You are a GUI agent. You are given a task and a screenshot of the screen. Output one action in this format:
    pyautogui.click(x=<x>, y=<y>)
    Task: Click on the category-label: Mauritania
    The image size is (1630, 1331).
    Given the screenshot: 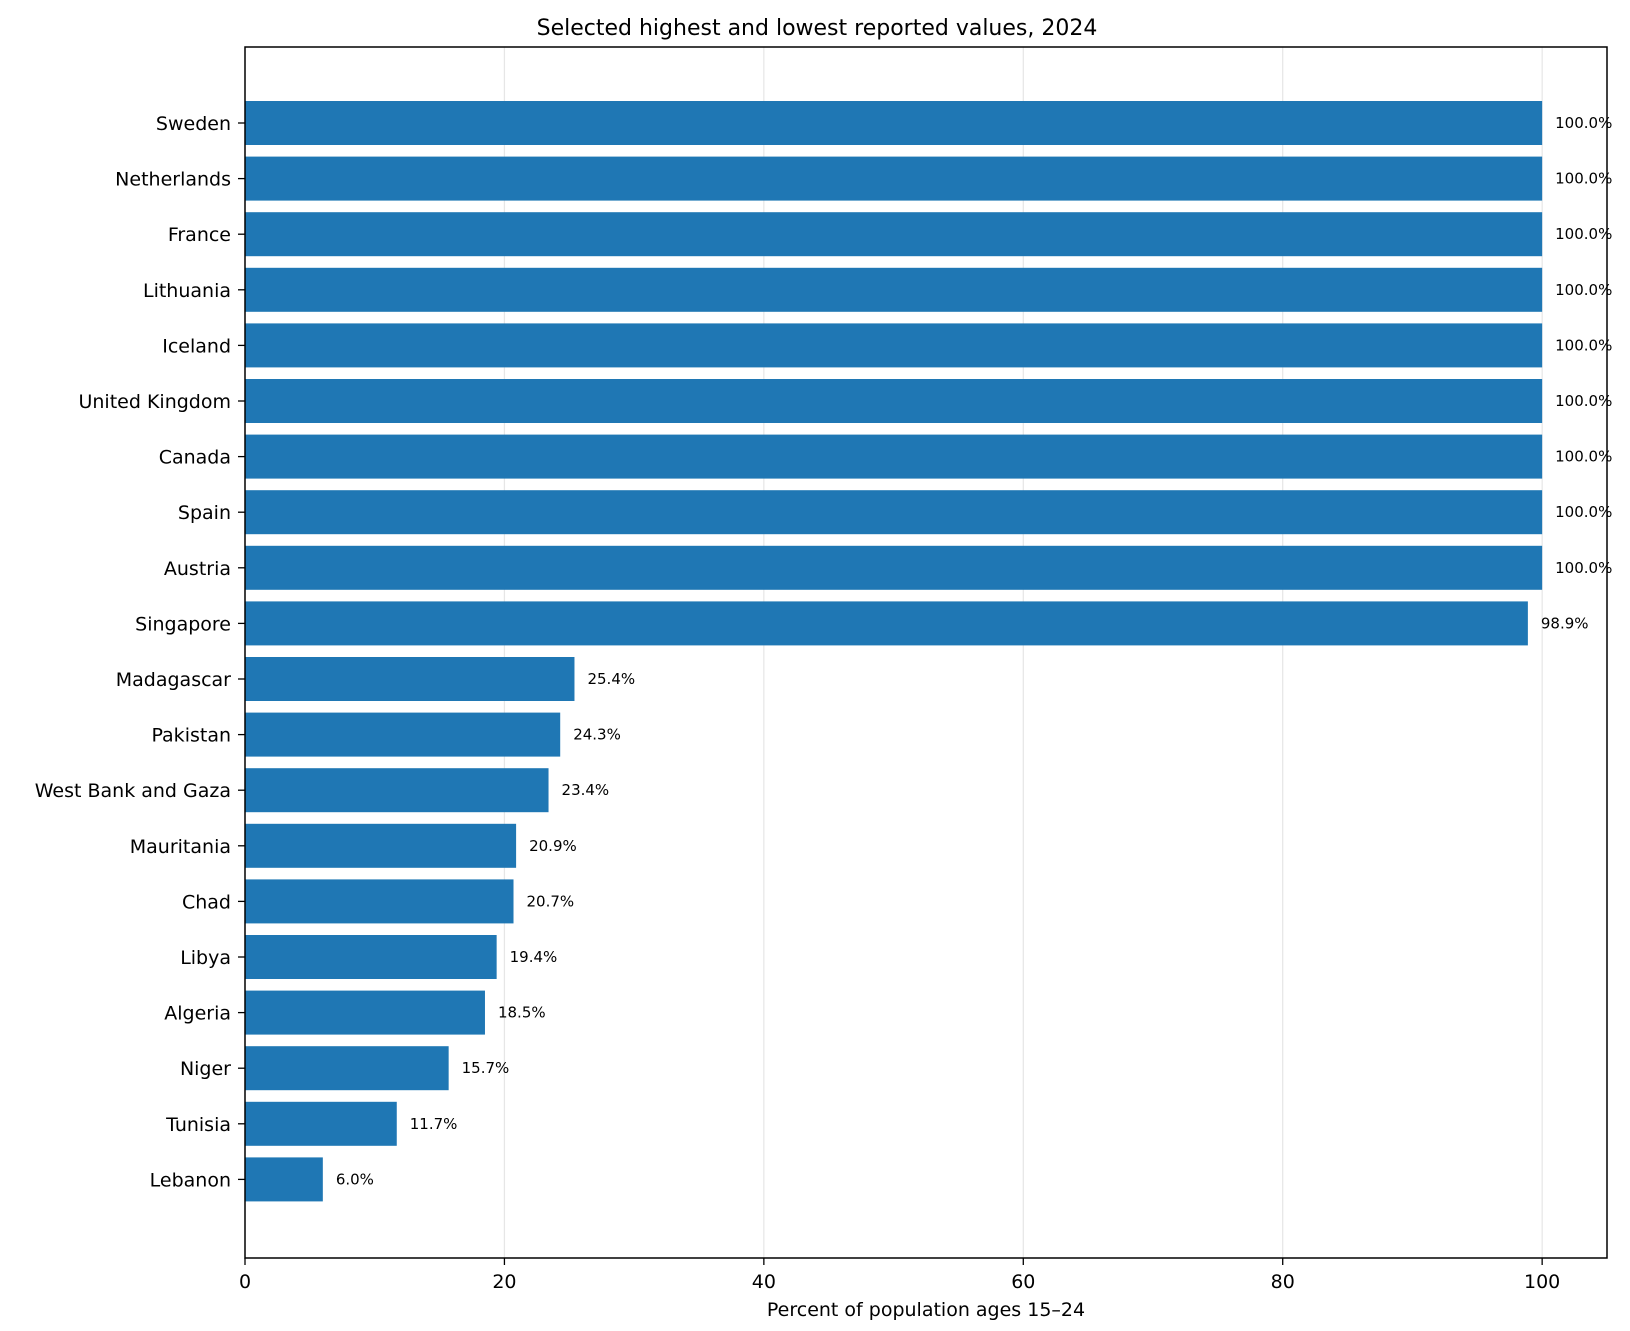 What is the action you would take?
    pyautogui.click(x=180, y=847)
    